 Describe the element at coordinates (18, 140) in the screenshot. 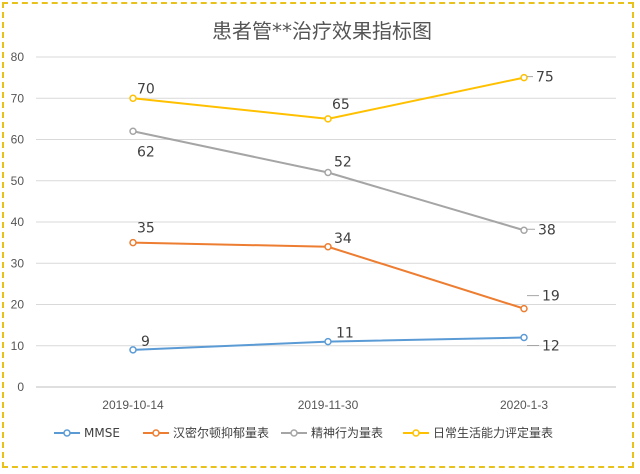

I see `y-tick-label: 60` at that location.